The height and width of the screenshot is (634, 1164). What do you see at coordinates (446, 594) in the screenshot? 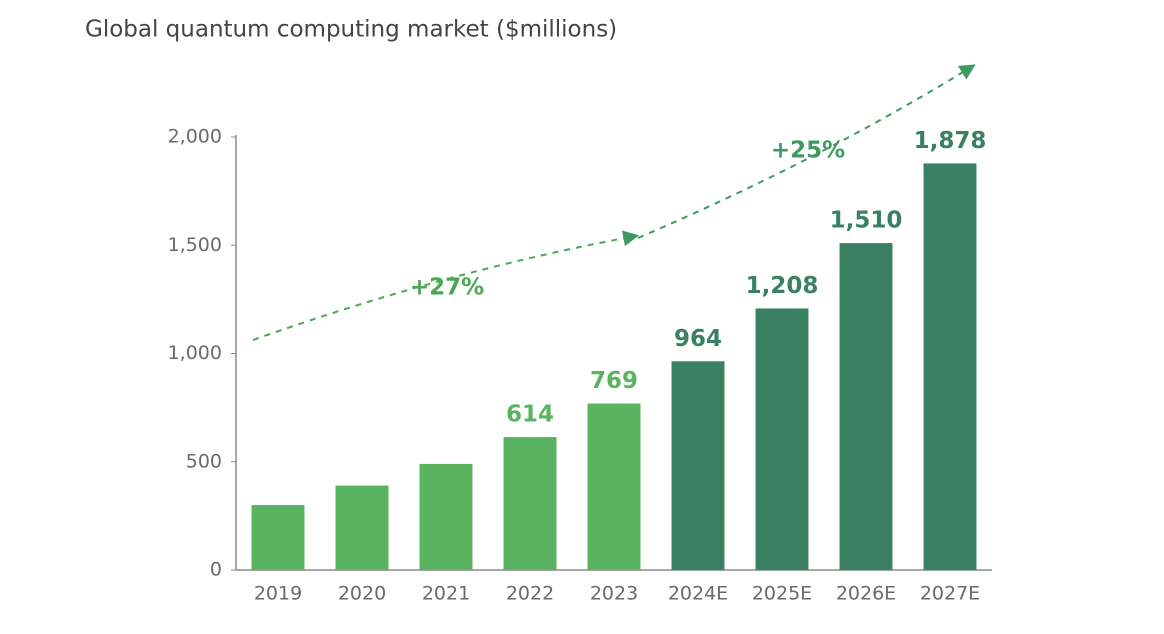
I see `x-tick-label: 2021` at bounding box center [446, 594].